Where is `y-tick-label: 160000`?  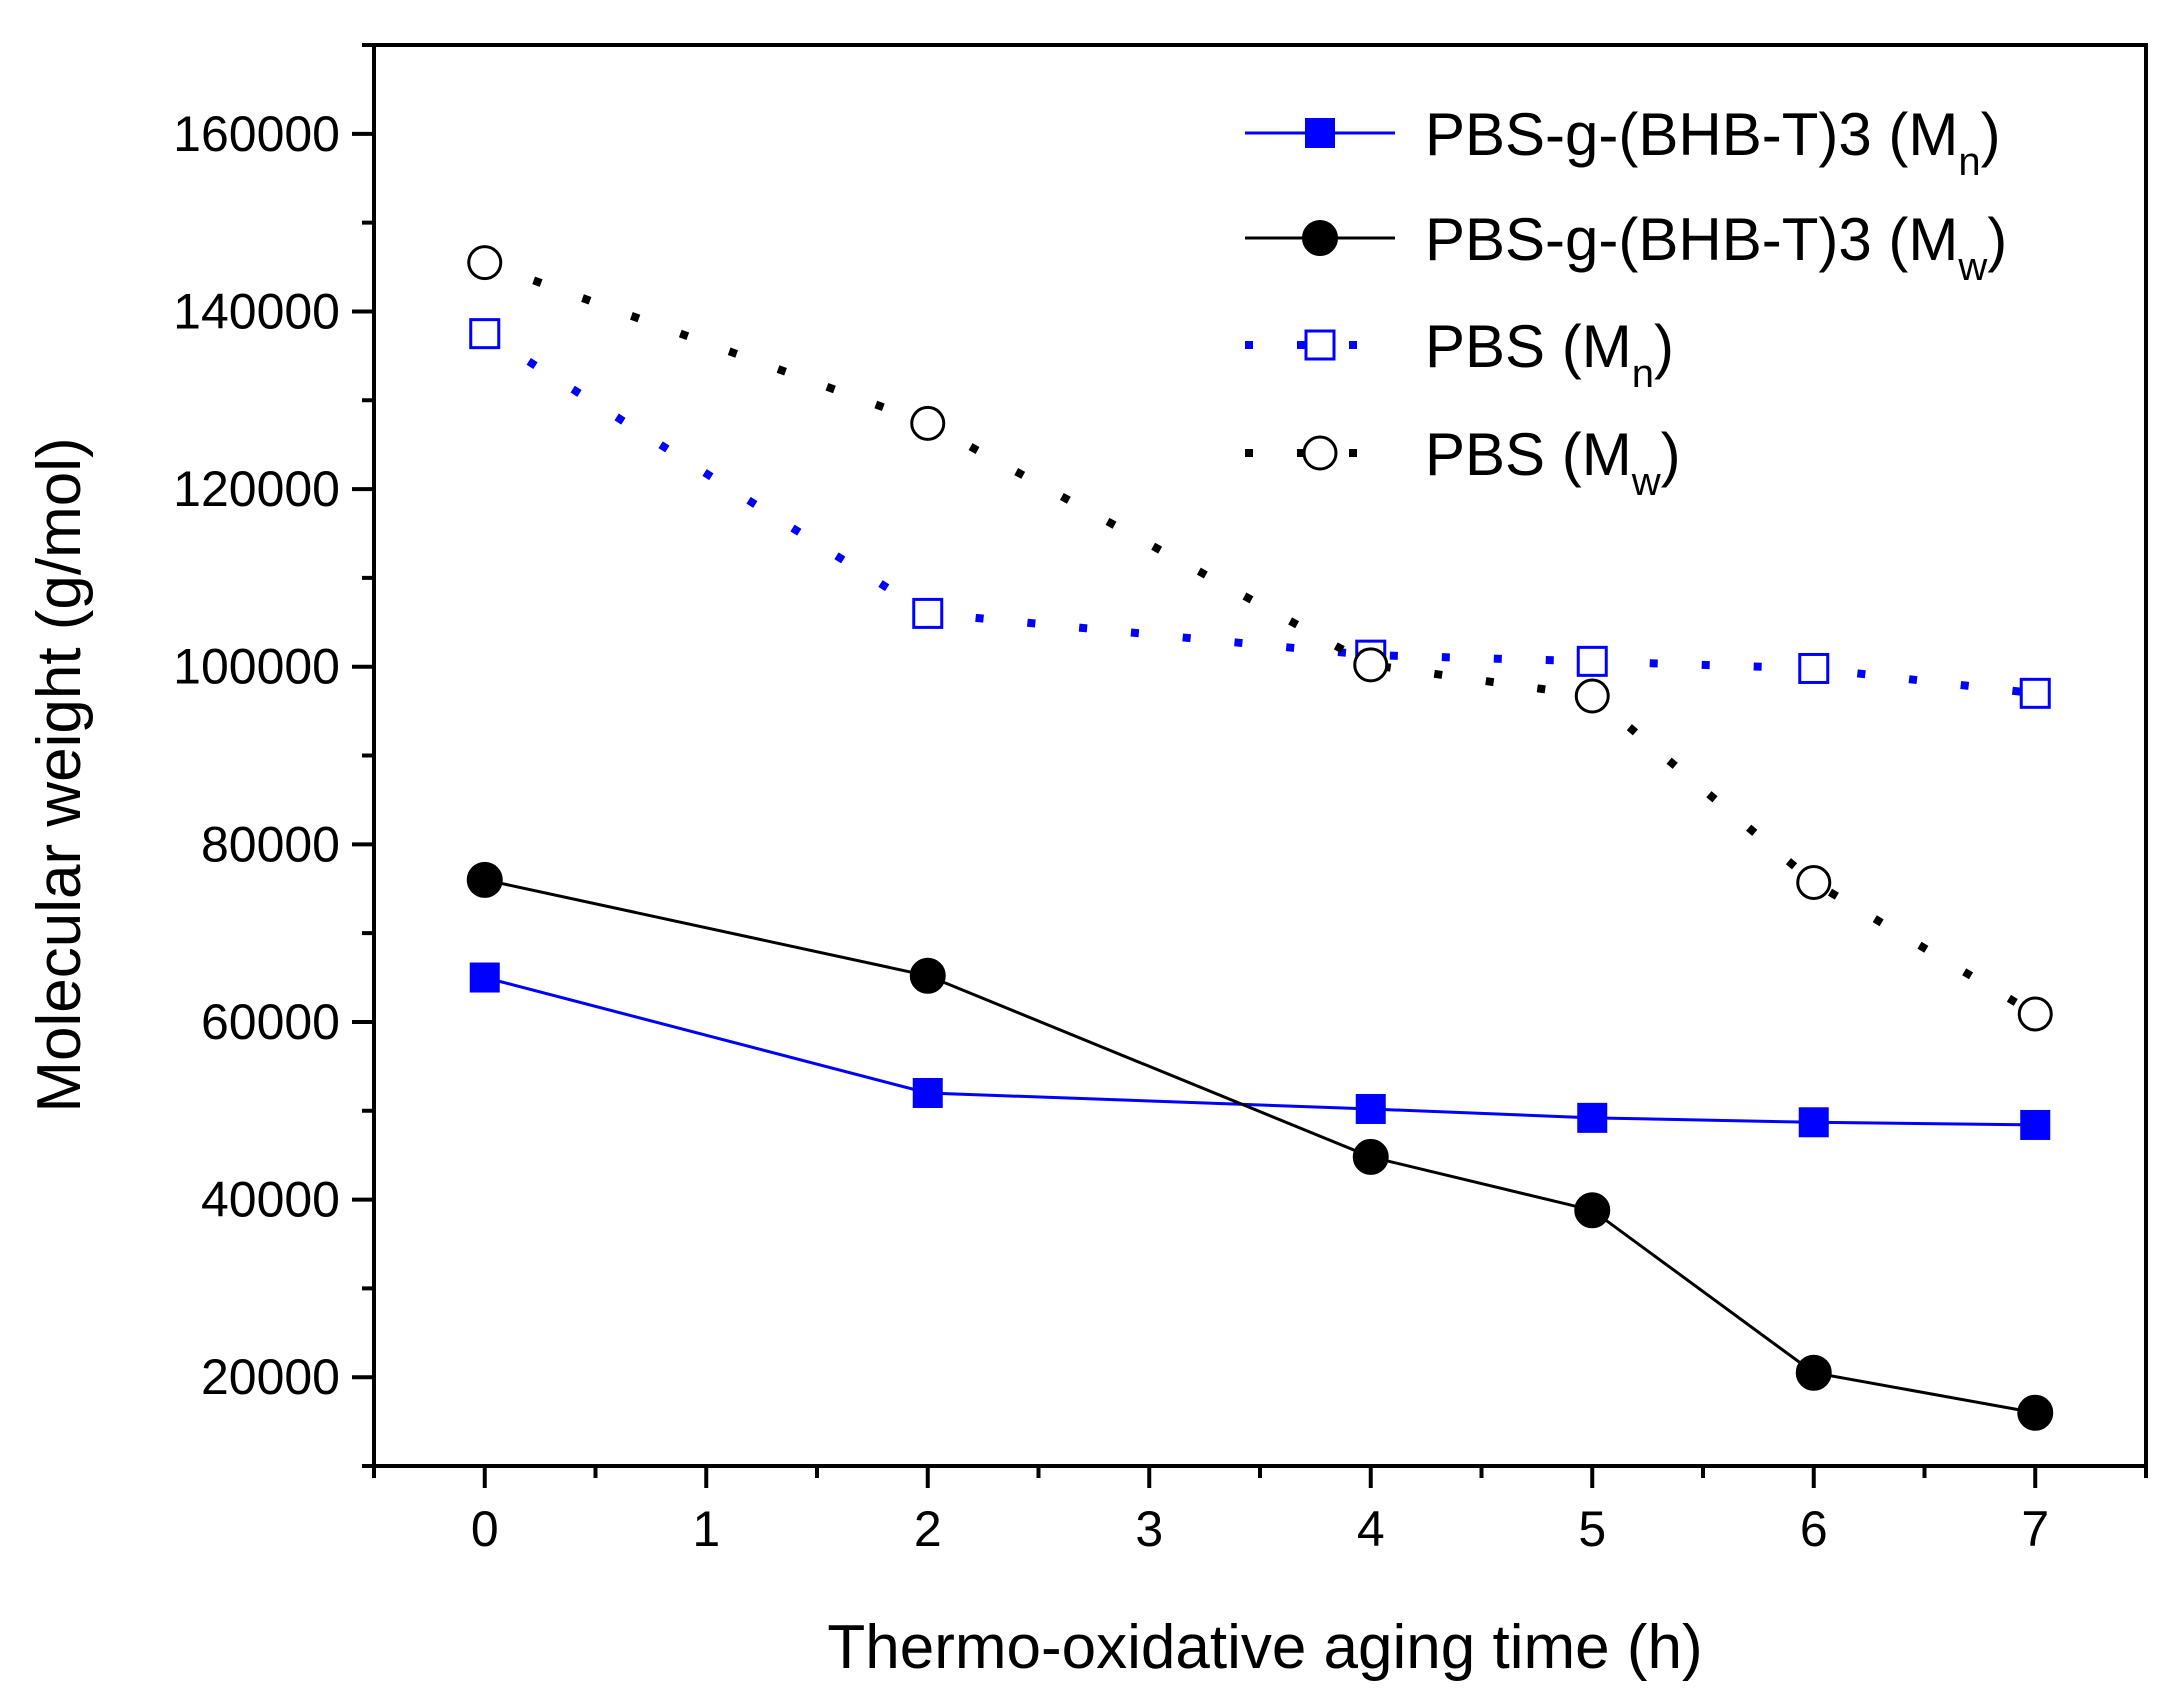 y-tick-label: 160000 is located at coordinates (256, 134).